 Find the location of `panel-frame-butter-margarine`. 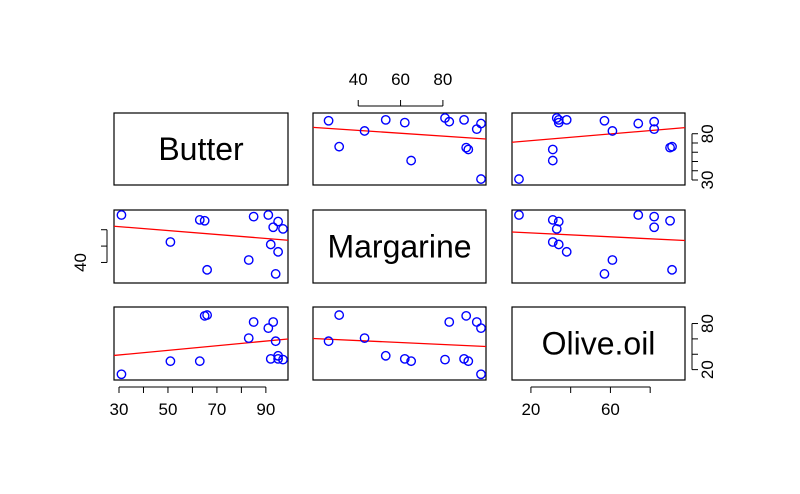

panel-frame-butter-margarine is located at coordinates (399, 149).